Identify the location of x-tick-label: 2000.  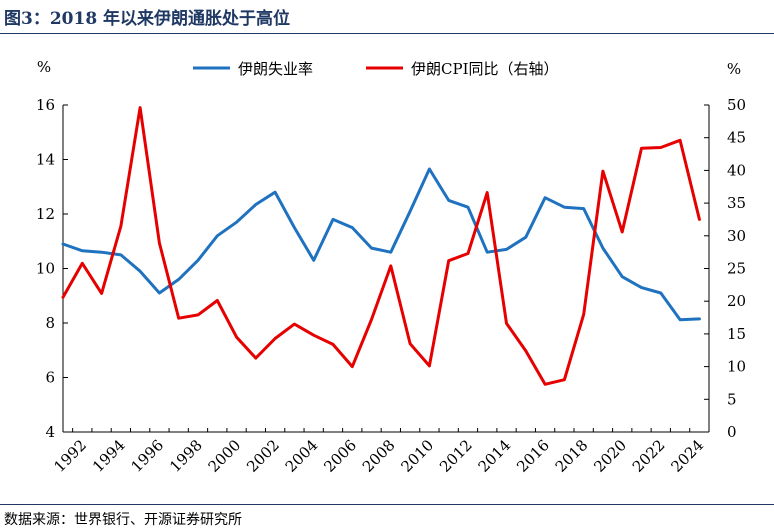
(225, 456).